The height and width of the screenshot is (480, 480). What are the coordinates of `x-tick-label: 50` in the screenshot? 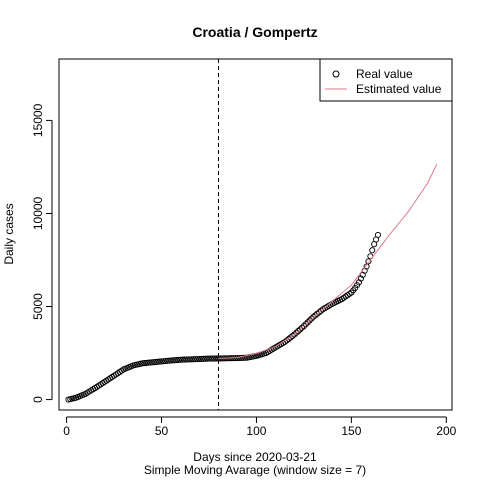 It's located at (162, 431).